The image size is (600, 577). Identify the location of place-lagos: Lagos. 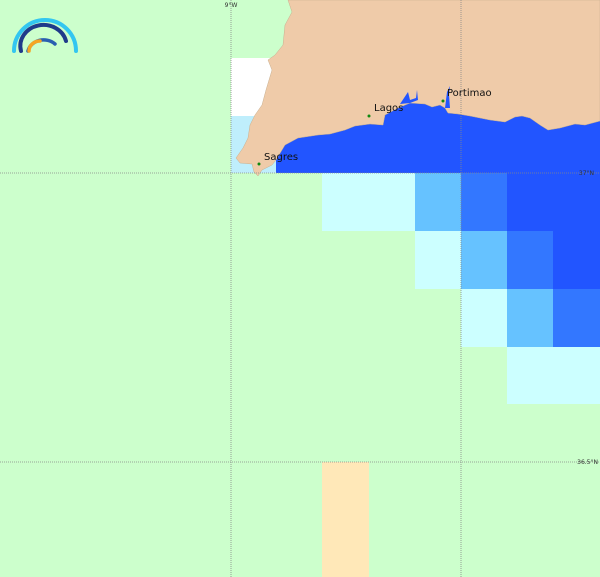
(385, 110).